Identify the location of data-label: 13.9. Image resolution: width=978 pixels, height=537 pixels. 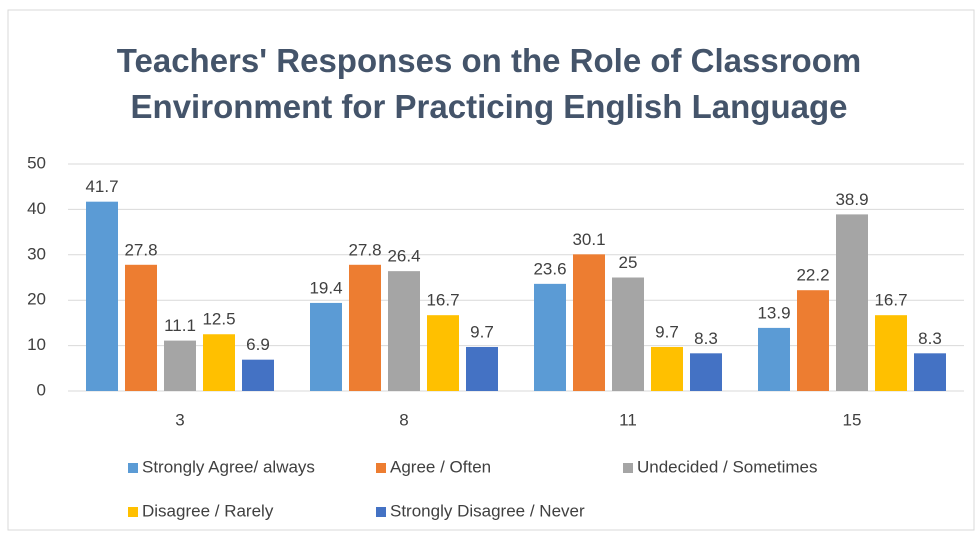
(773, 312).